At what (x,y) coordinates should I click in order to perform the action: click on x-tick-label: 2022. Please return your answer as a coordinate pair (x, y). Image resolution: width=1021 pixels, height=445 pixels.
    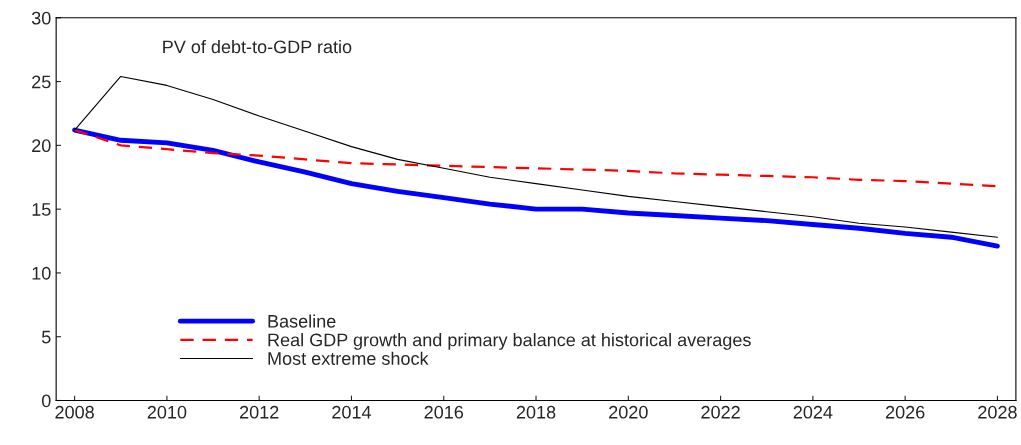
    Looking at the image, I should click on (720, 412).